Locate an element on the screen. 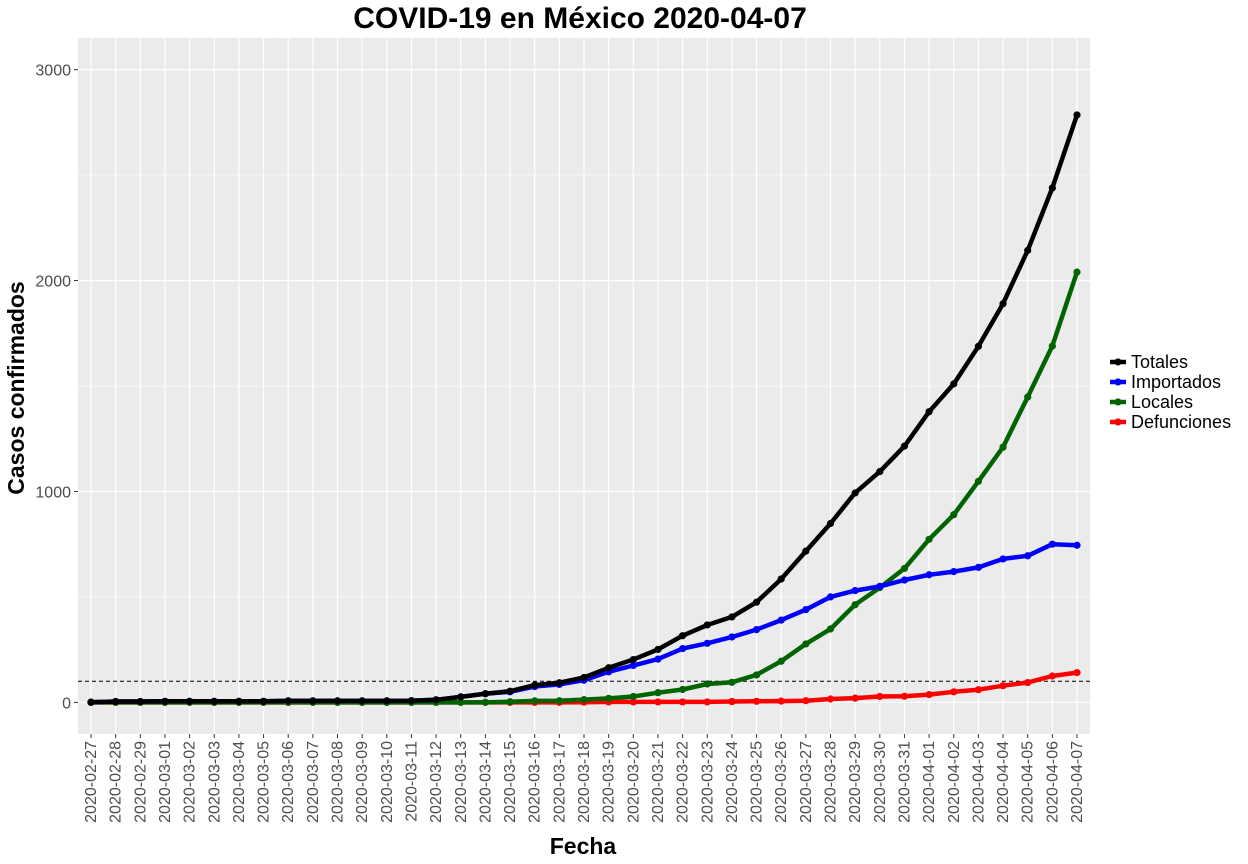  x-tick-label: 2020-04-03 is located at coordinates (978, 782).